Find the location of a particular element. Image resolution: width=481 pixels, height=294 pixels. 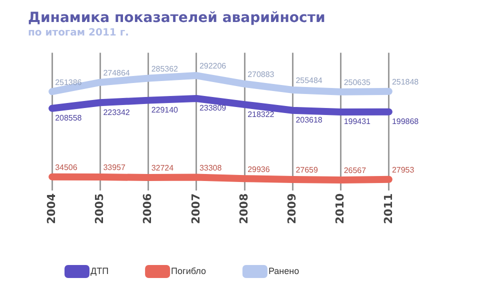

legend-label: Погибло is located at coordinates (188, 271).